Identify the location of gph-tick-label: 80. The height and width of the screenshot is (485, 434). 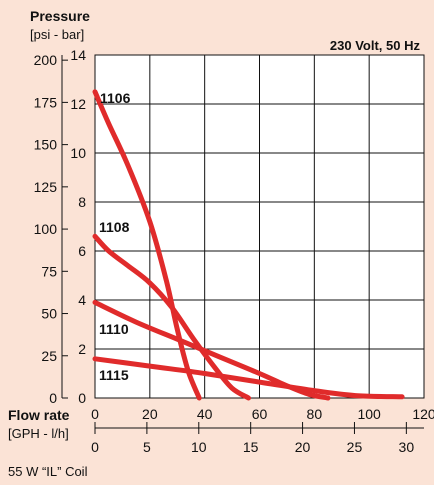
(315, 414).